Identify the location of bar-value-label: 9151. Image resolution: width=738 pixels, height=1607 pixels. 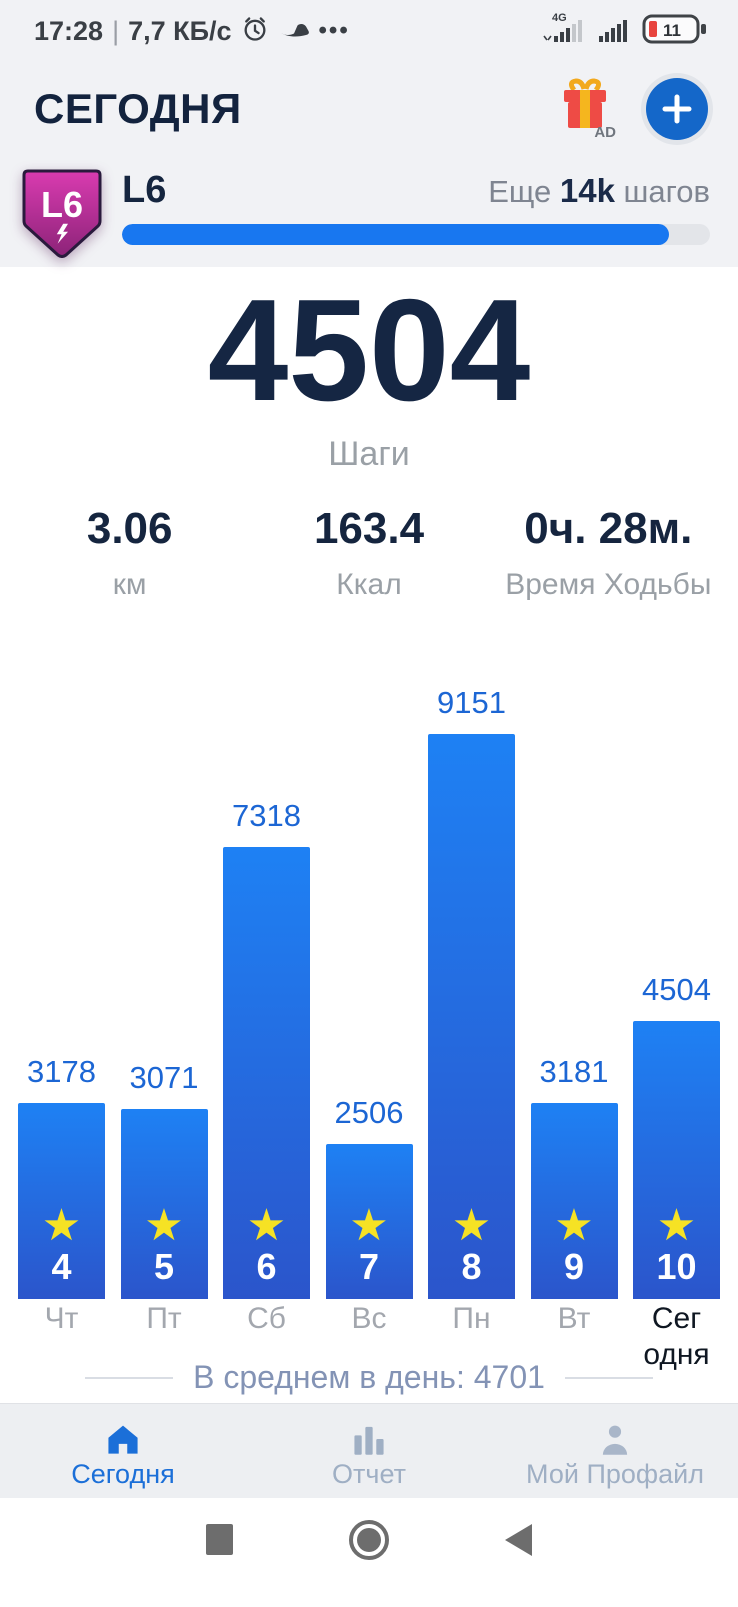
(471, 702).